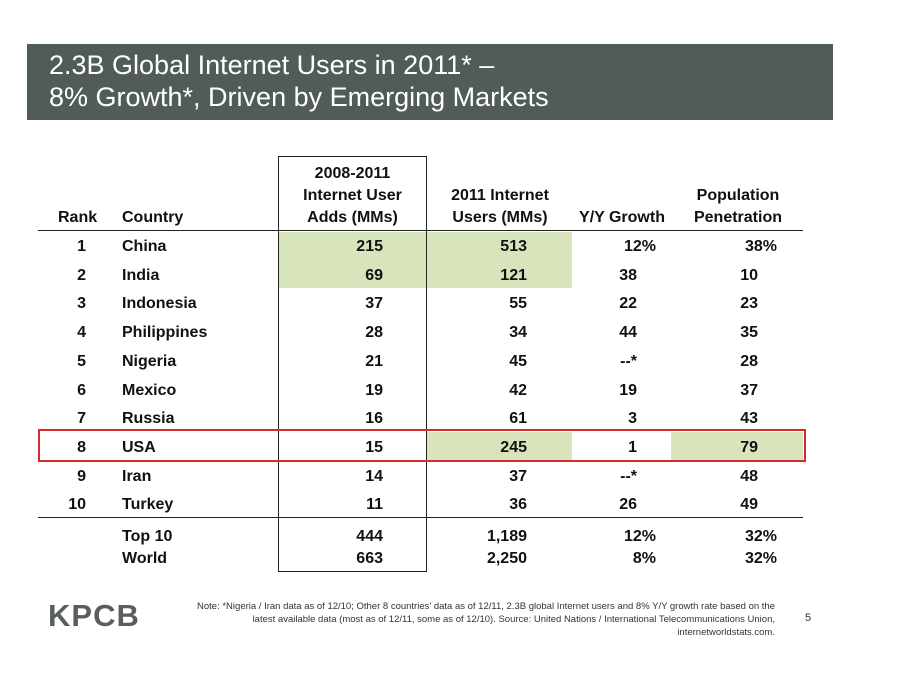  What do you see at coordinates (272, 65) in the screenshot?
I see `slide-title-line-1: 2.3B Global Internet Users in 2011* –` at bounding box center [272, 65].